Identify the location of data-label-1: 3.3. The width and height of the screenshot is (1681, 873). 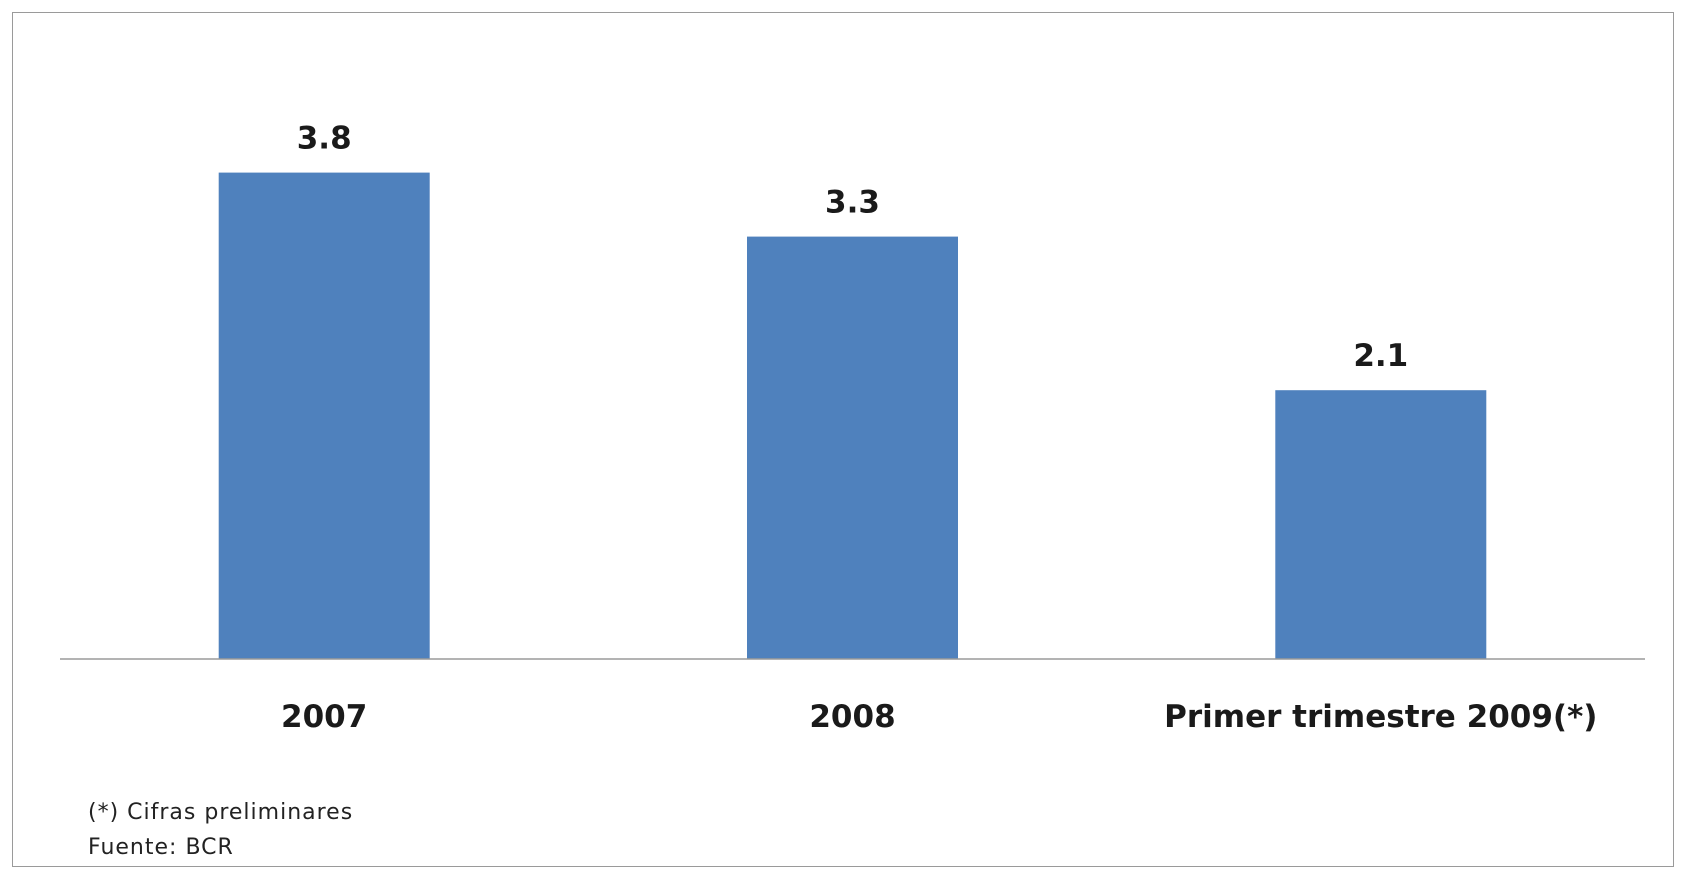
(852, 203).